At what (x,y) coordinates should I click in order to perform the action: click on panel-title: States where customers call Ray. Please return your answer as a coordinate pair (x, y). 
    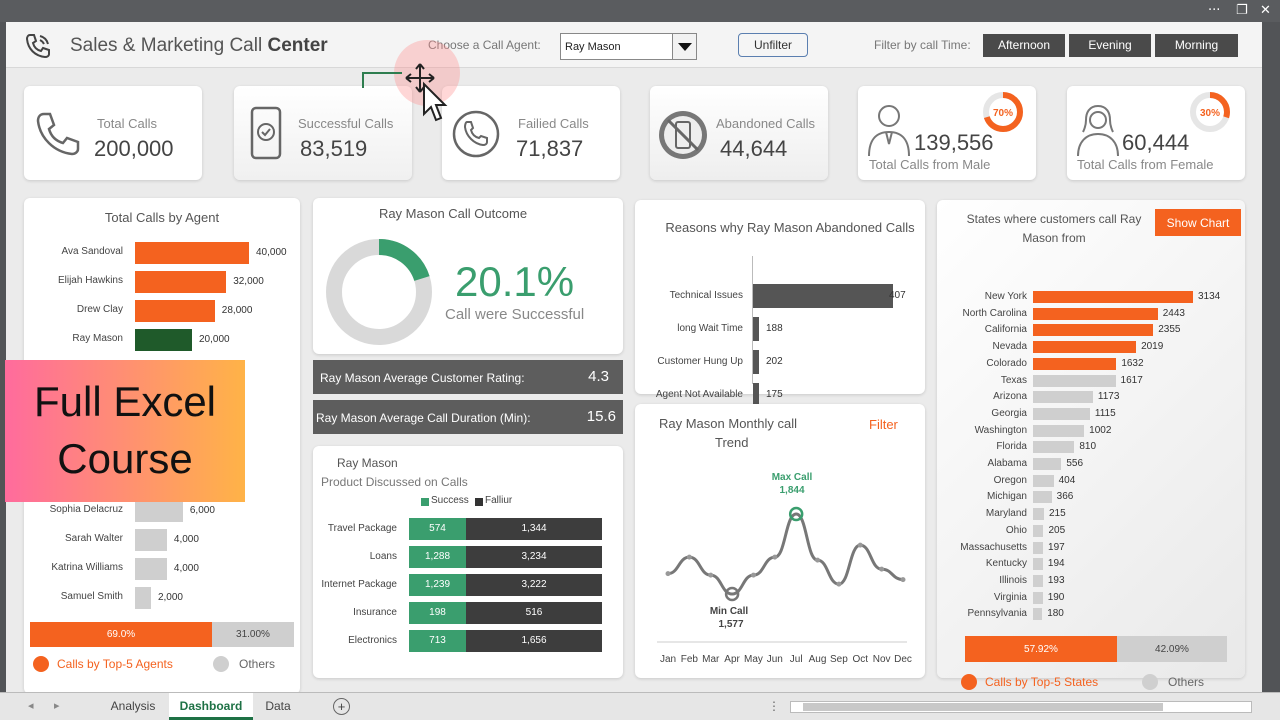
    Looking at the image, I should click on (1054, 219).